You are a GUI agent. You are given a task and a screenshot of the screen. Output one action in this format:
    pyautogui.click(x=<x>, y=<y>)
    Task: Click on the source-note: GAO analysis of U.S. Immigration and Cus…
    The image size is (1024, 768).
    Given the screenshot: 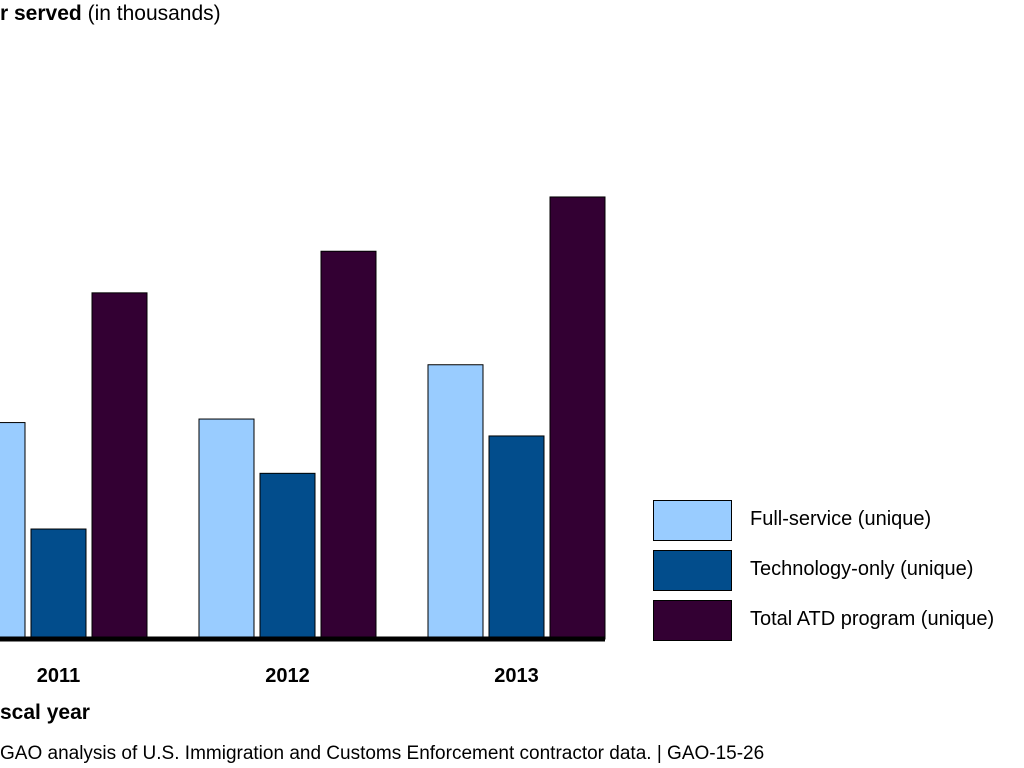 What is the action you would take?
    pyautogui.click(x=382, y=753)
    